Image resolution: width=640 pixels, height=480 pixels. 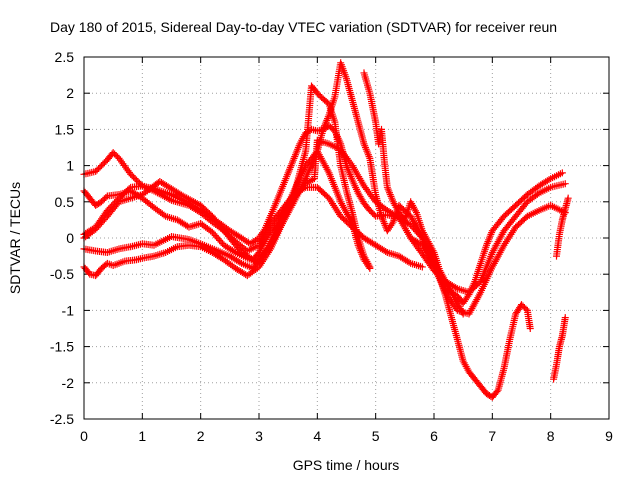 I want to click on y-tick-label: -2.5, so click(x=62, y=419).